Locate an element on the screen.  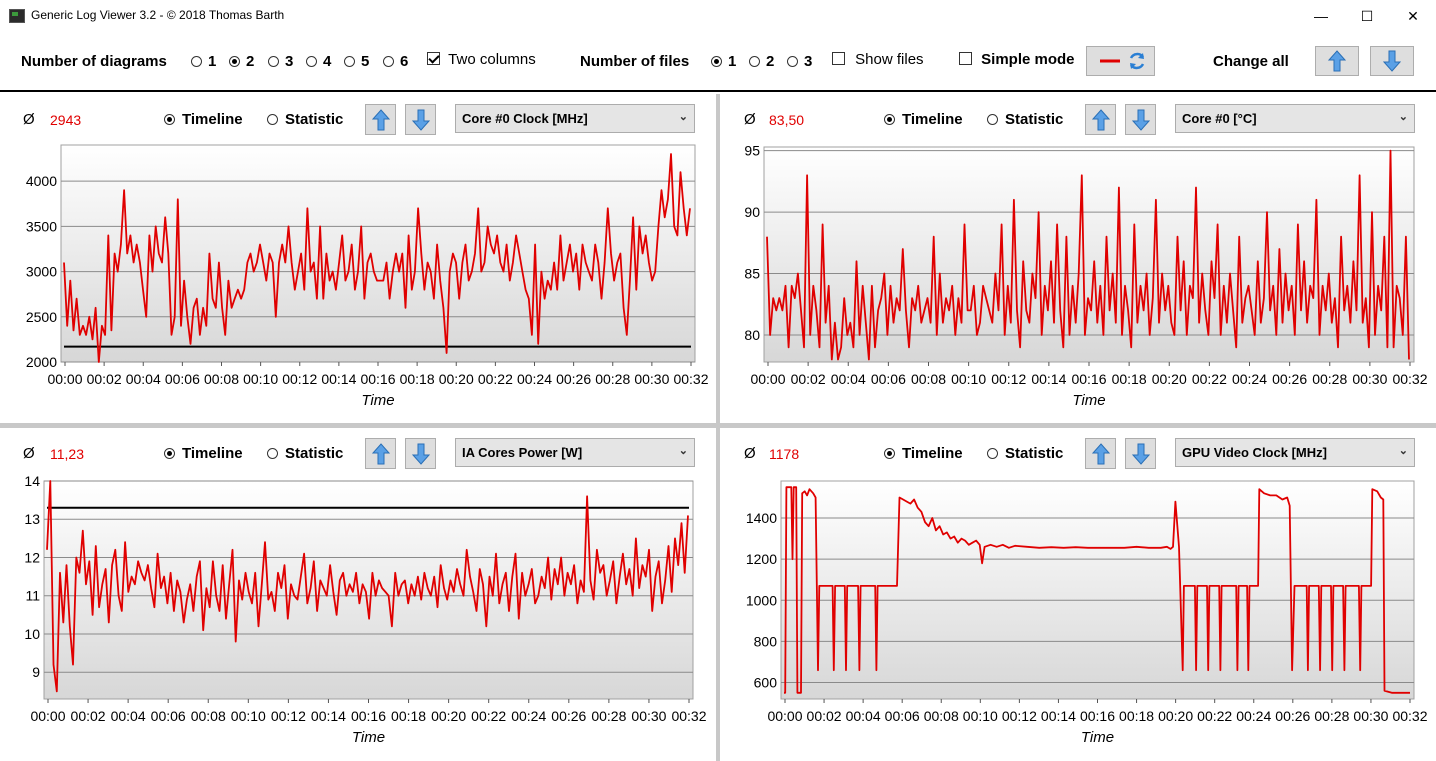
diagram-count-option-3: 3 is located at coordinates (280, 61).